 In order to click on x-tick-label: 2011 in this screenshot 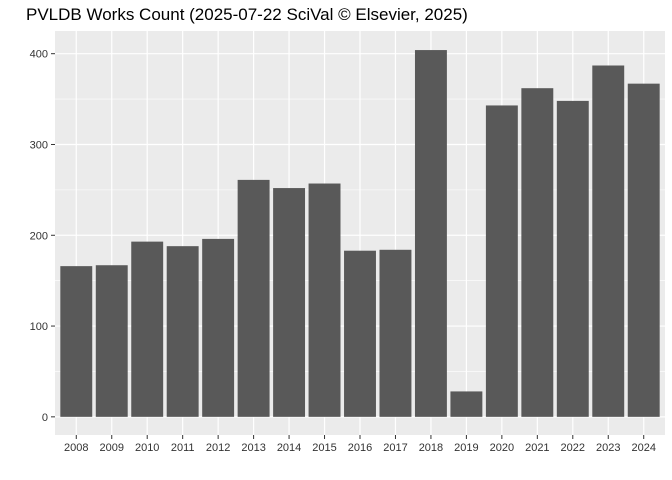, I will do `click(183, 448)`.